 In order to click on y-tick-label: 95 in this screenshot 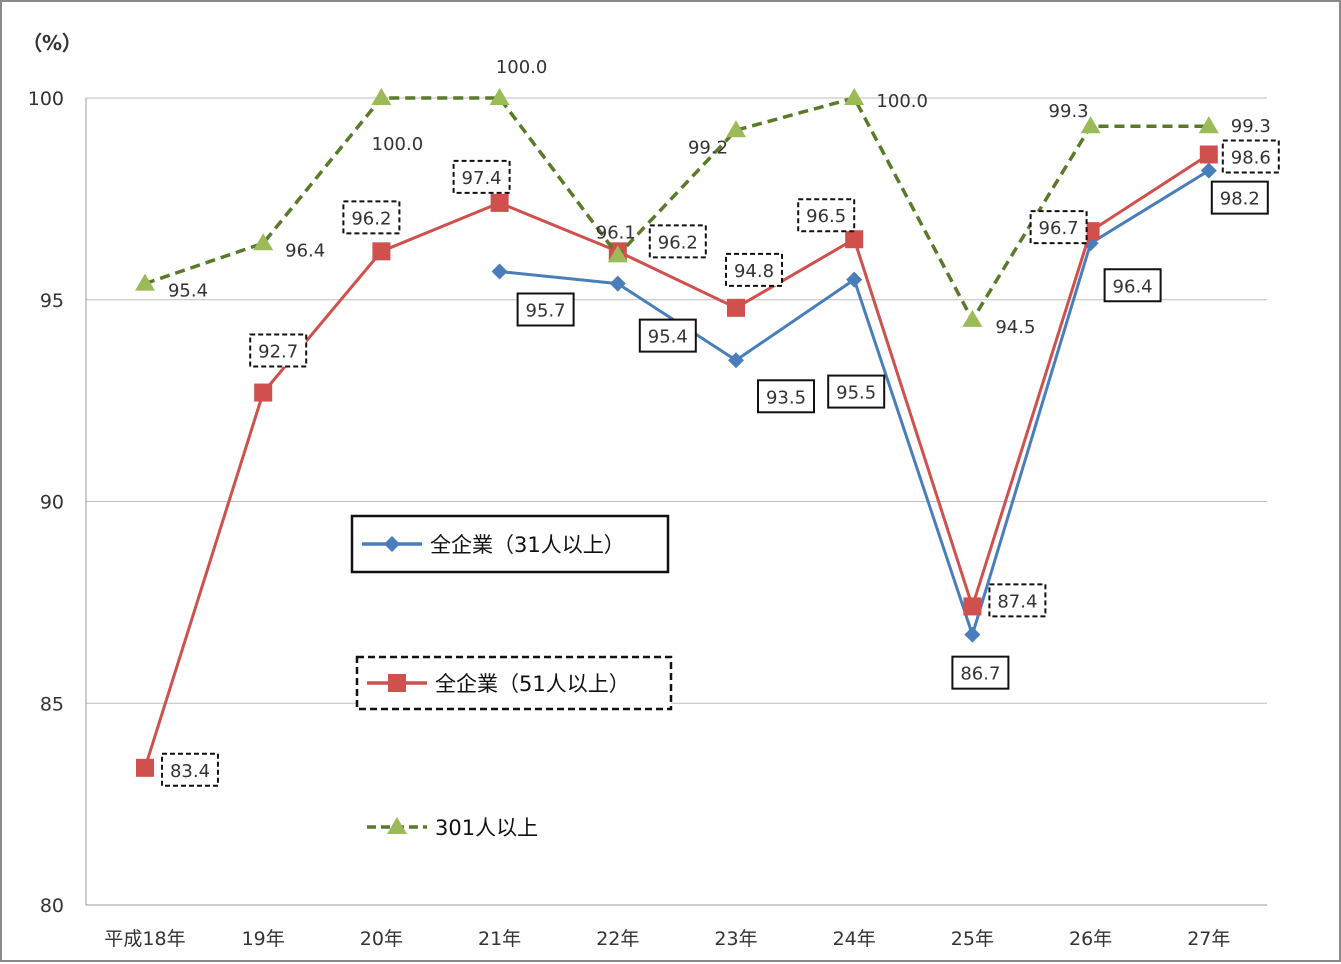, I will do `click(52, 301)`.